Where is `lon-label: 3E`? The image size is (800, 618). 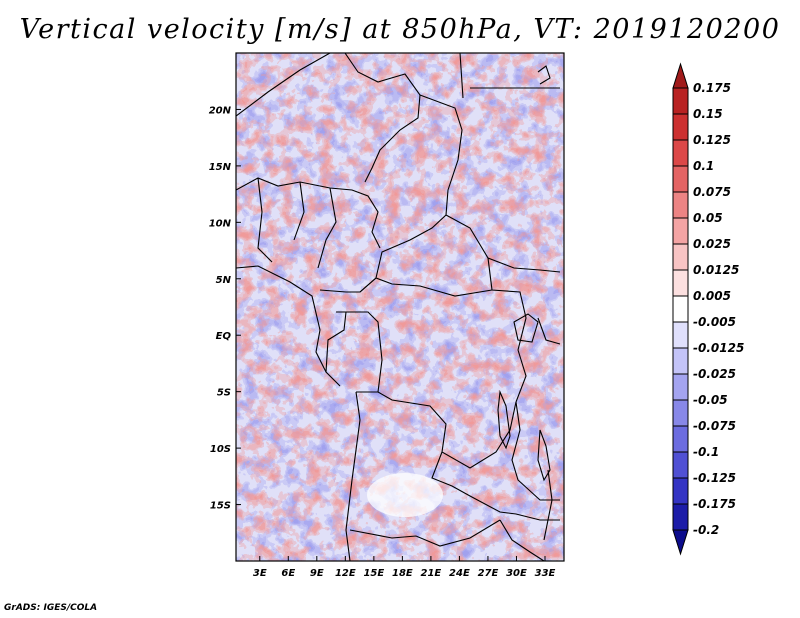 lon-label: 3E is located at coordinates (260, 573).